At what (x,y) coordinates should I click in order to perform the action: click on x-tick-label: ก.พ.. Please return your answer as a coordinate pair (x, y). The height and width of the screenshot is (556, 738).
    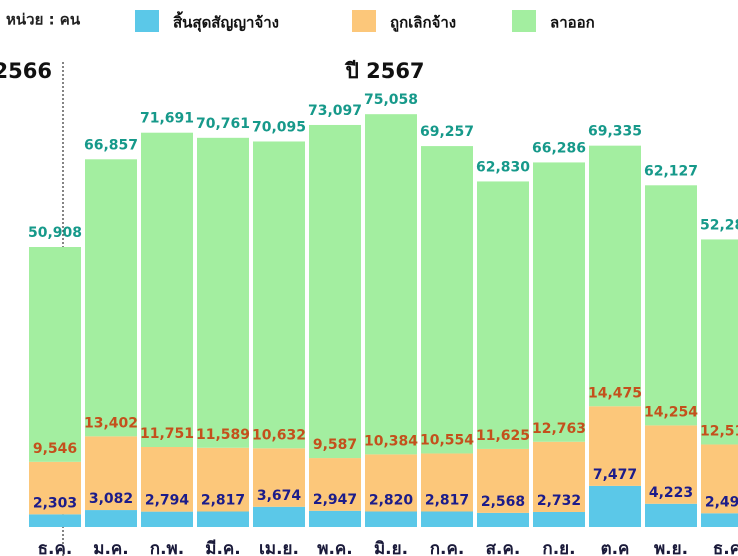
    Looking at the image, I should click on (167, 547).